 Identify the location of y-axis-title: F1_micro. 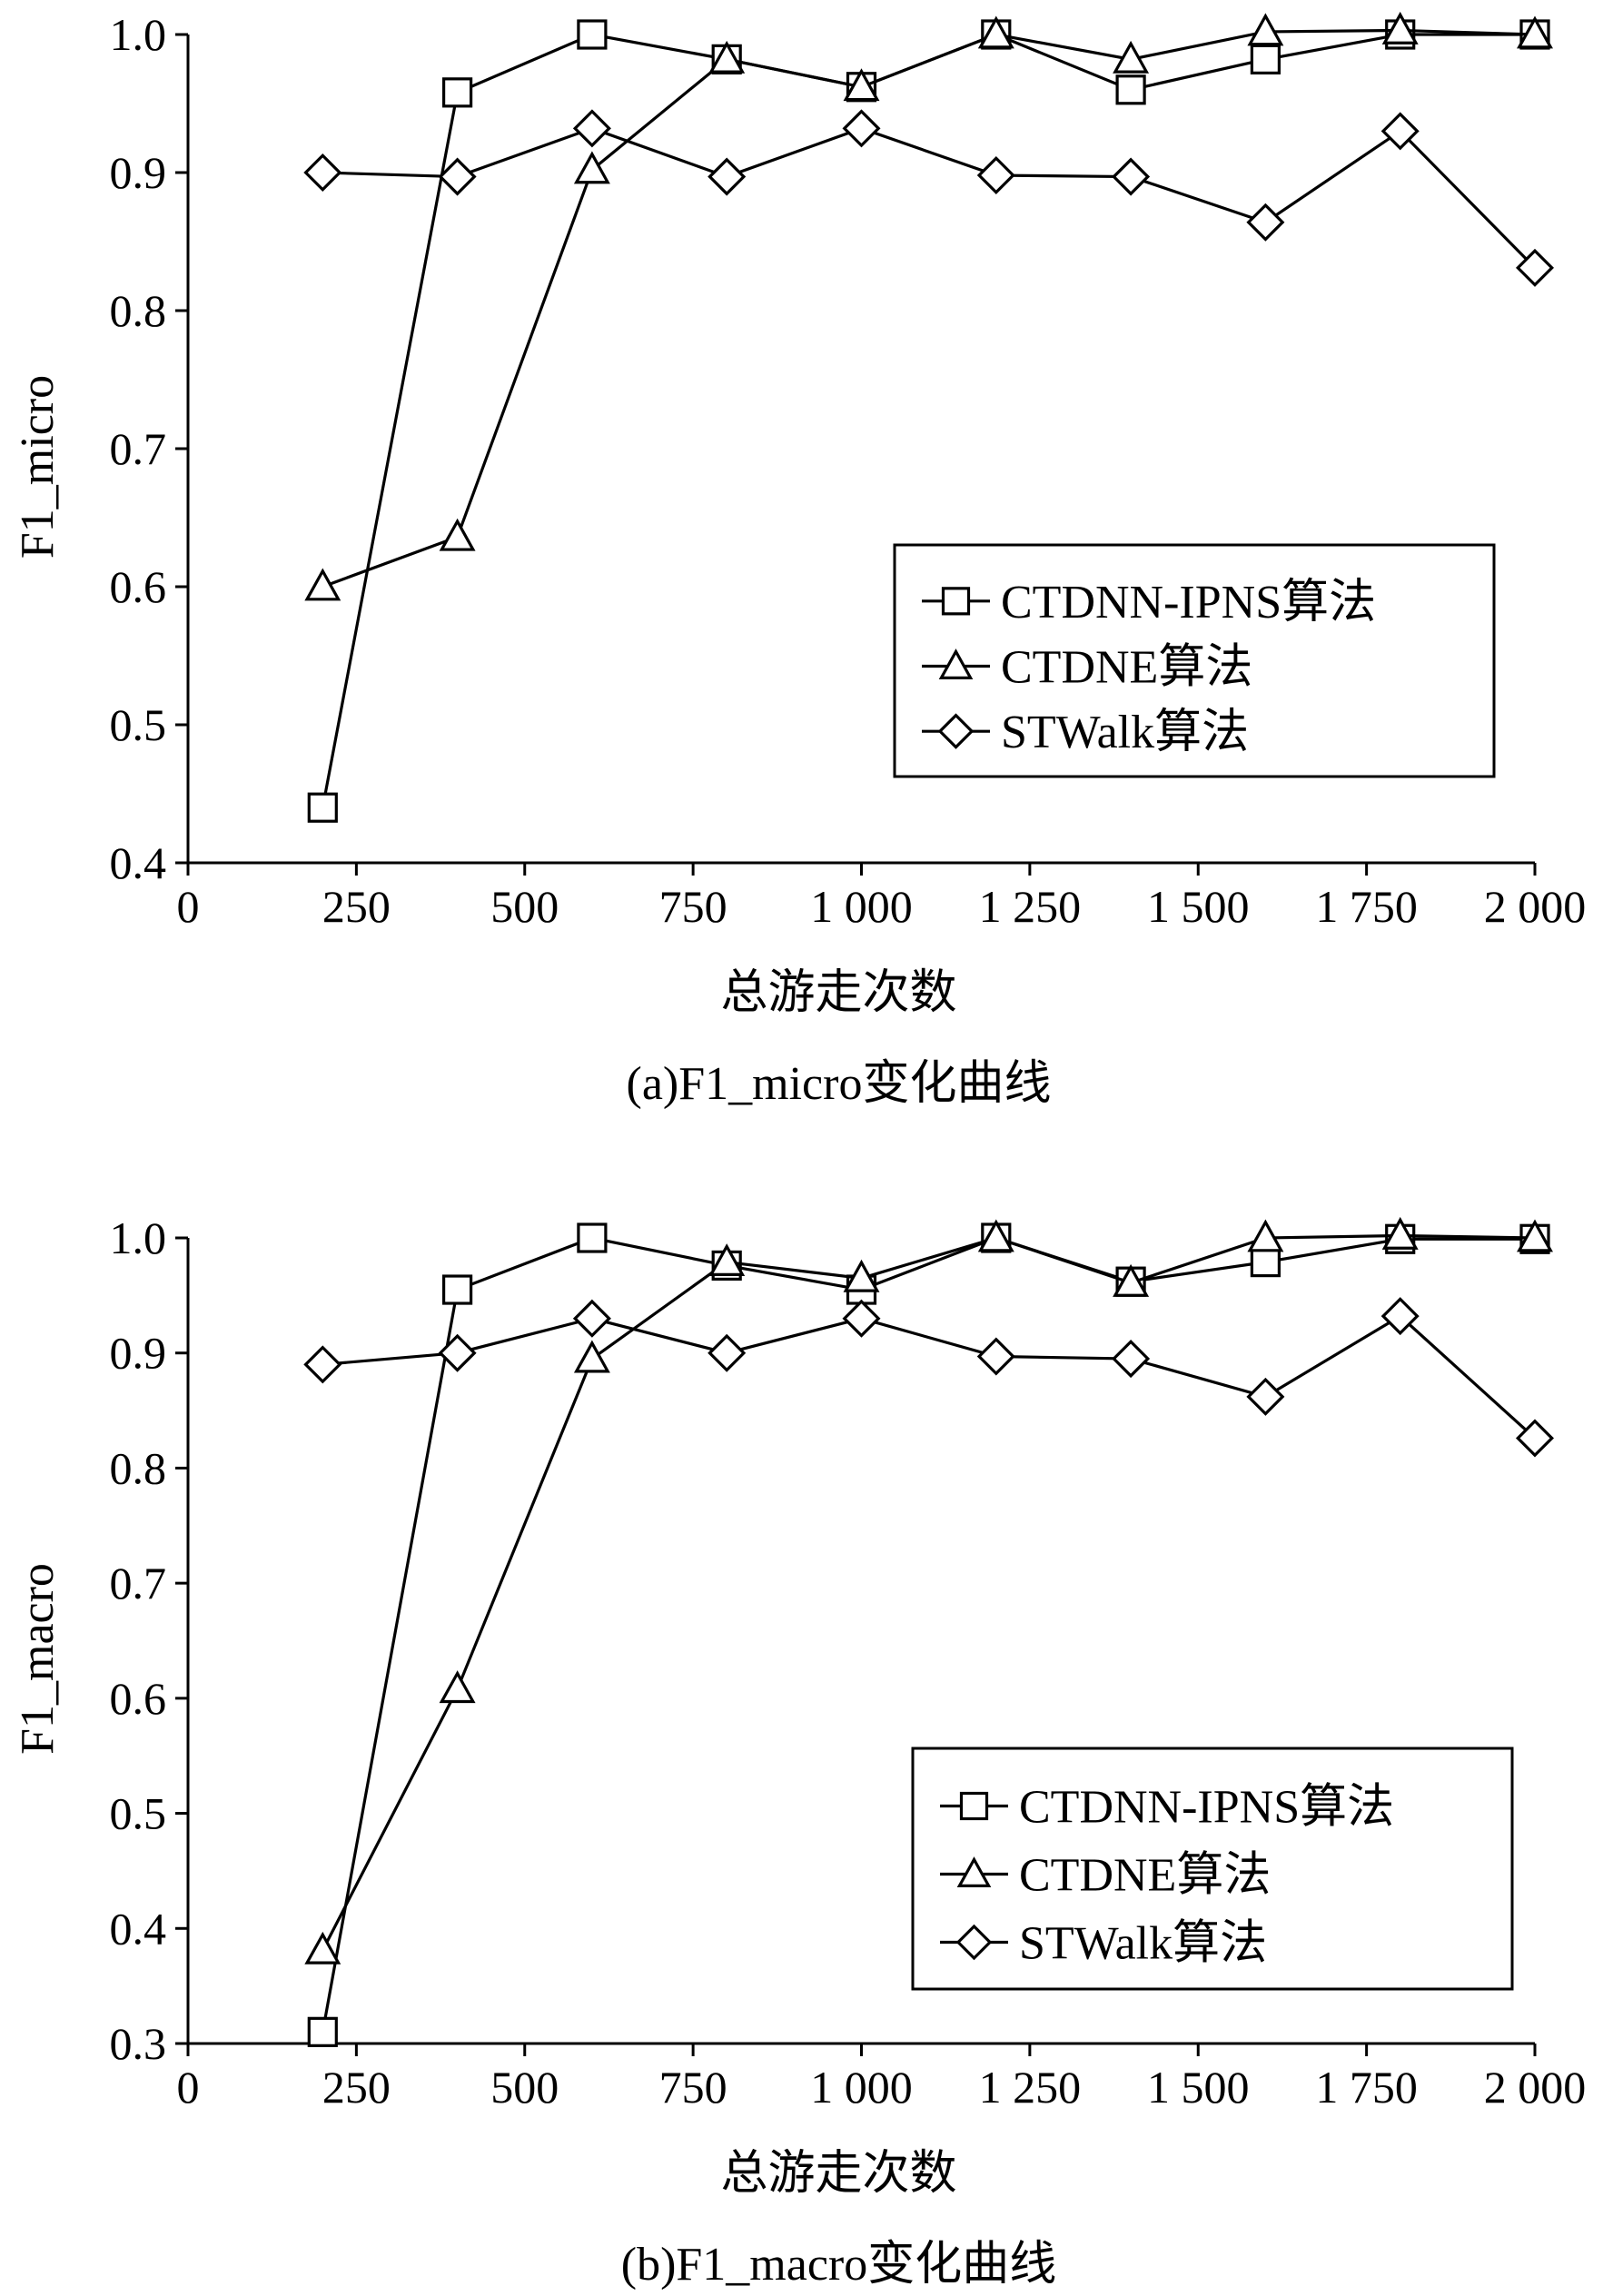
(38, 467).